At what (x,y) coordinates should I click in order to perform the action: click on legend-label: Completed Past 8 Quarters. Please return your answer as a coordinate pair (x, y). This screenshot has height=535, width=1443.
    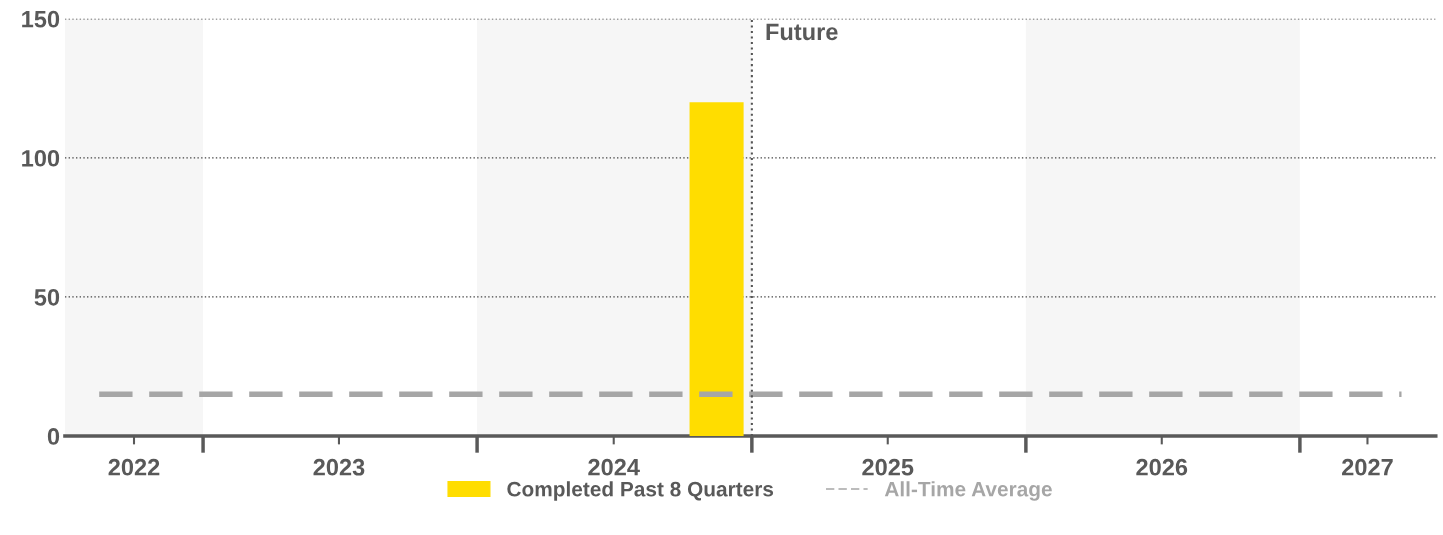
    Looking at the image, I should click on (640, 491).